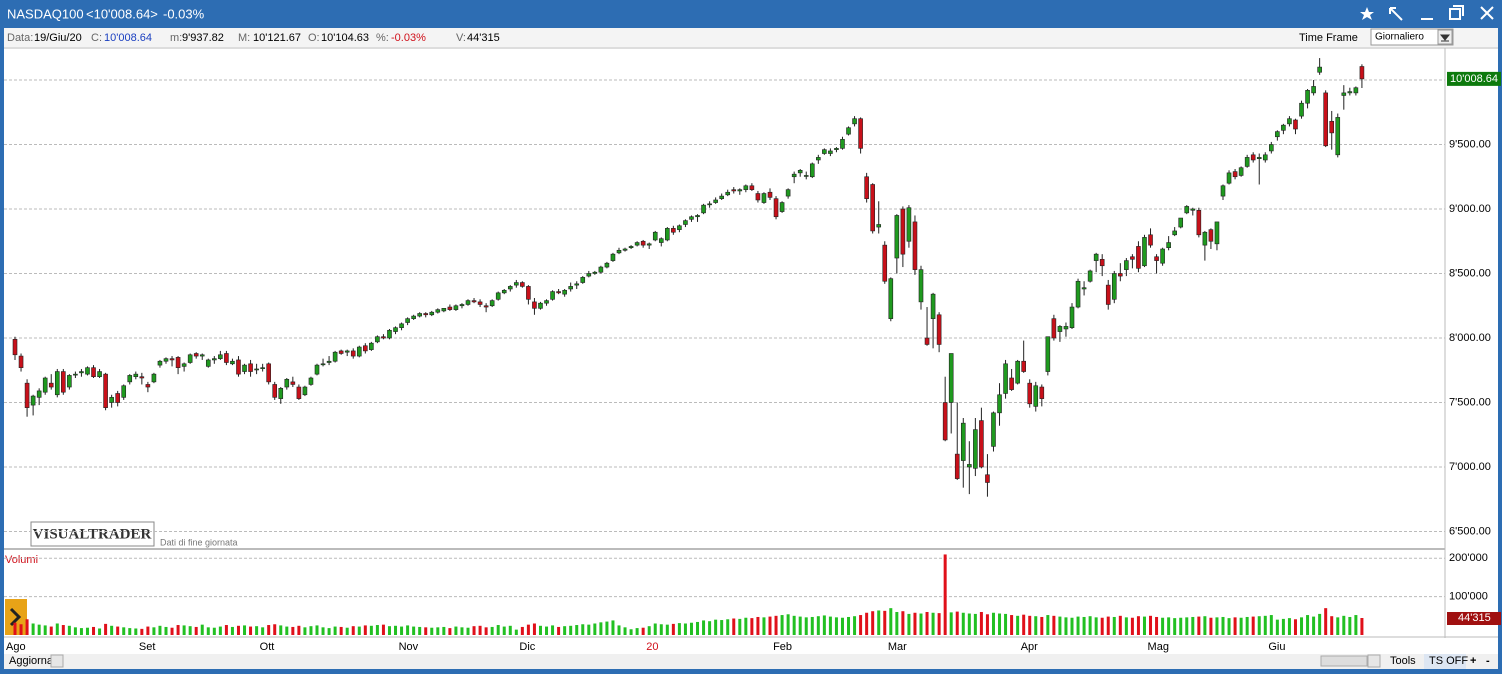 Image resolution: width=1502 pixels, height=674 pixels. What do you see at coordinates (1488, 661) in the screenshot?
I see `zoom-out: -` at bounding box center [1488, 661].